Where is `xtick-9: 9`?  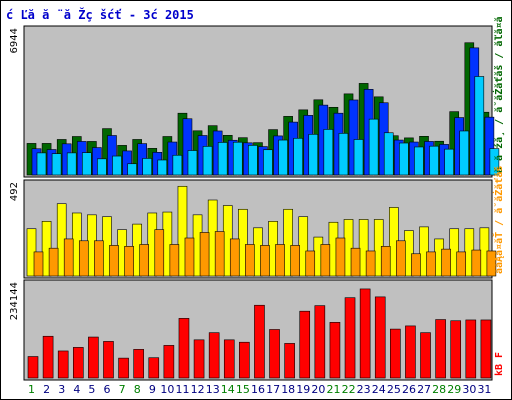
xtick-9: 9 is located at coordinates (152, 389).